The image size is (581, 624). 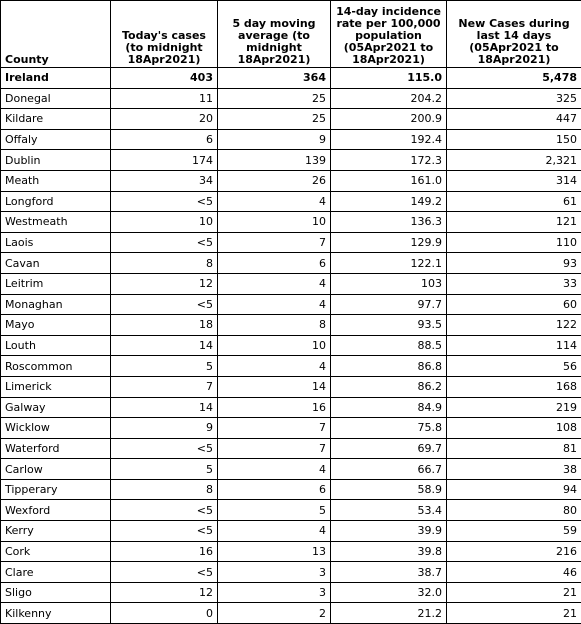 I want to click on table-row: Laois <5 7 129.9 110, so click(x=290, y=242).